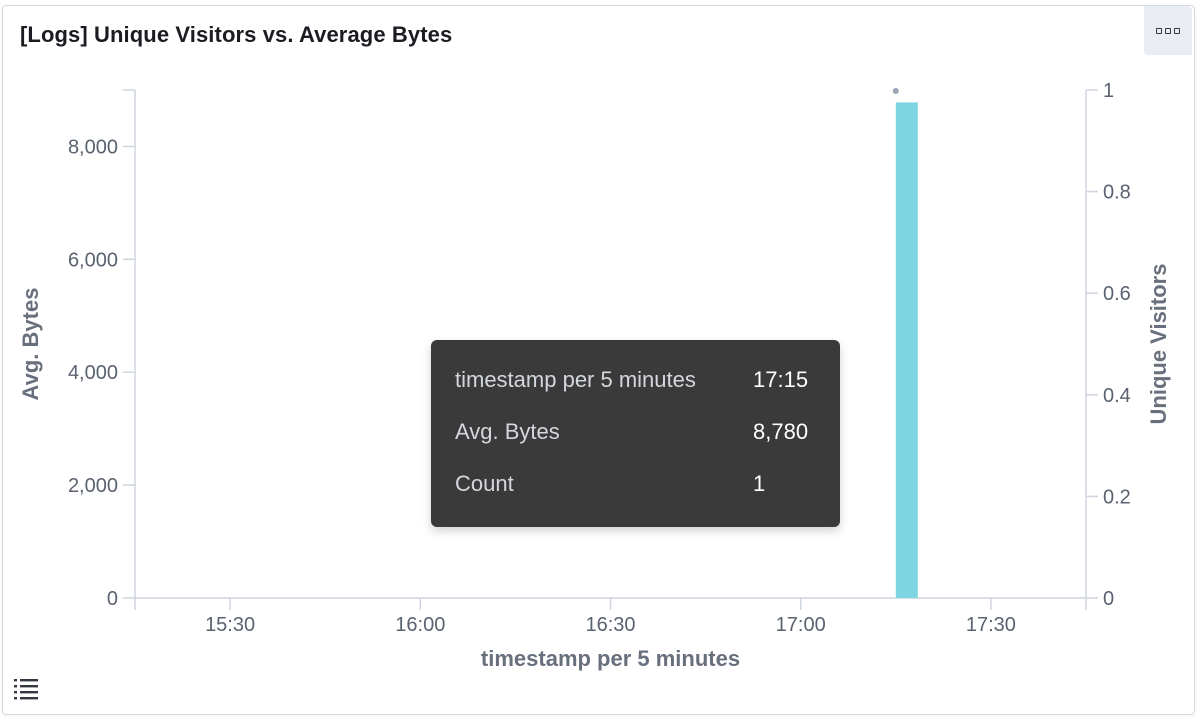 The width and height of the screenshot is (1198, 724). What do you see at coordinates (112, 599) in the screenshot?
I see `y-left-tick-label: 0` at bounding box center [112, 599].